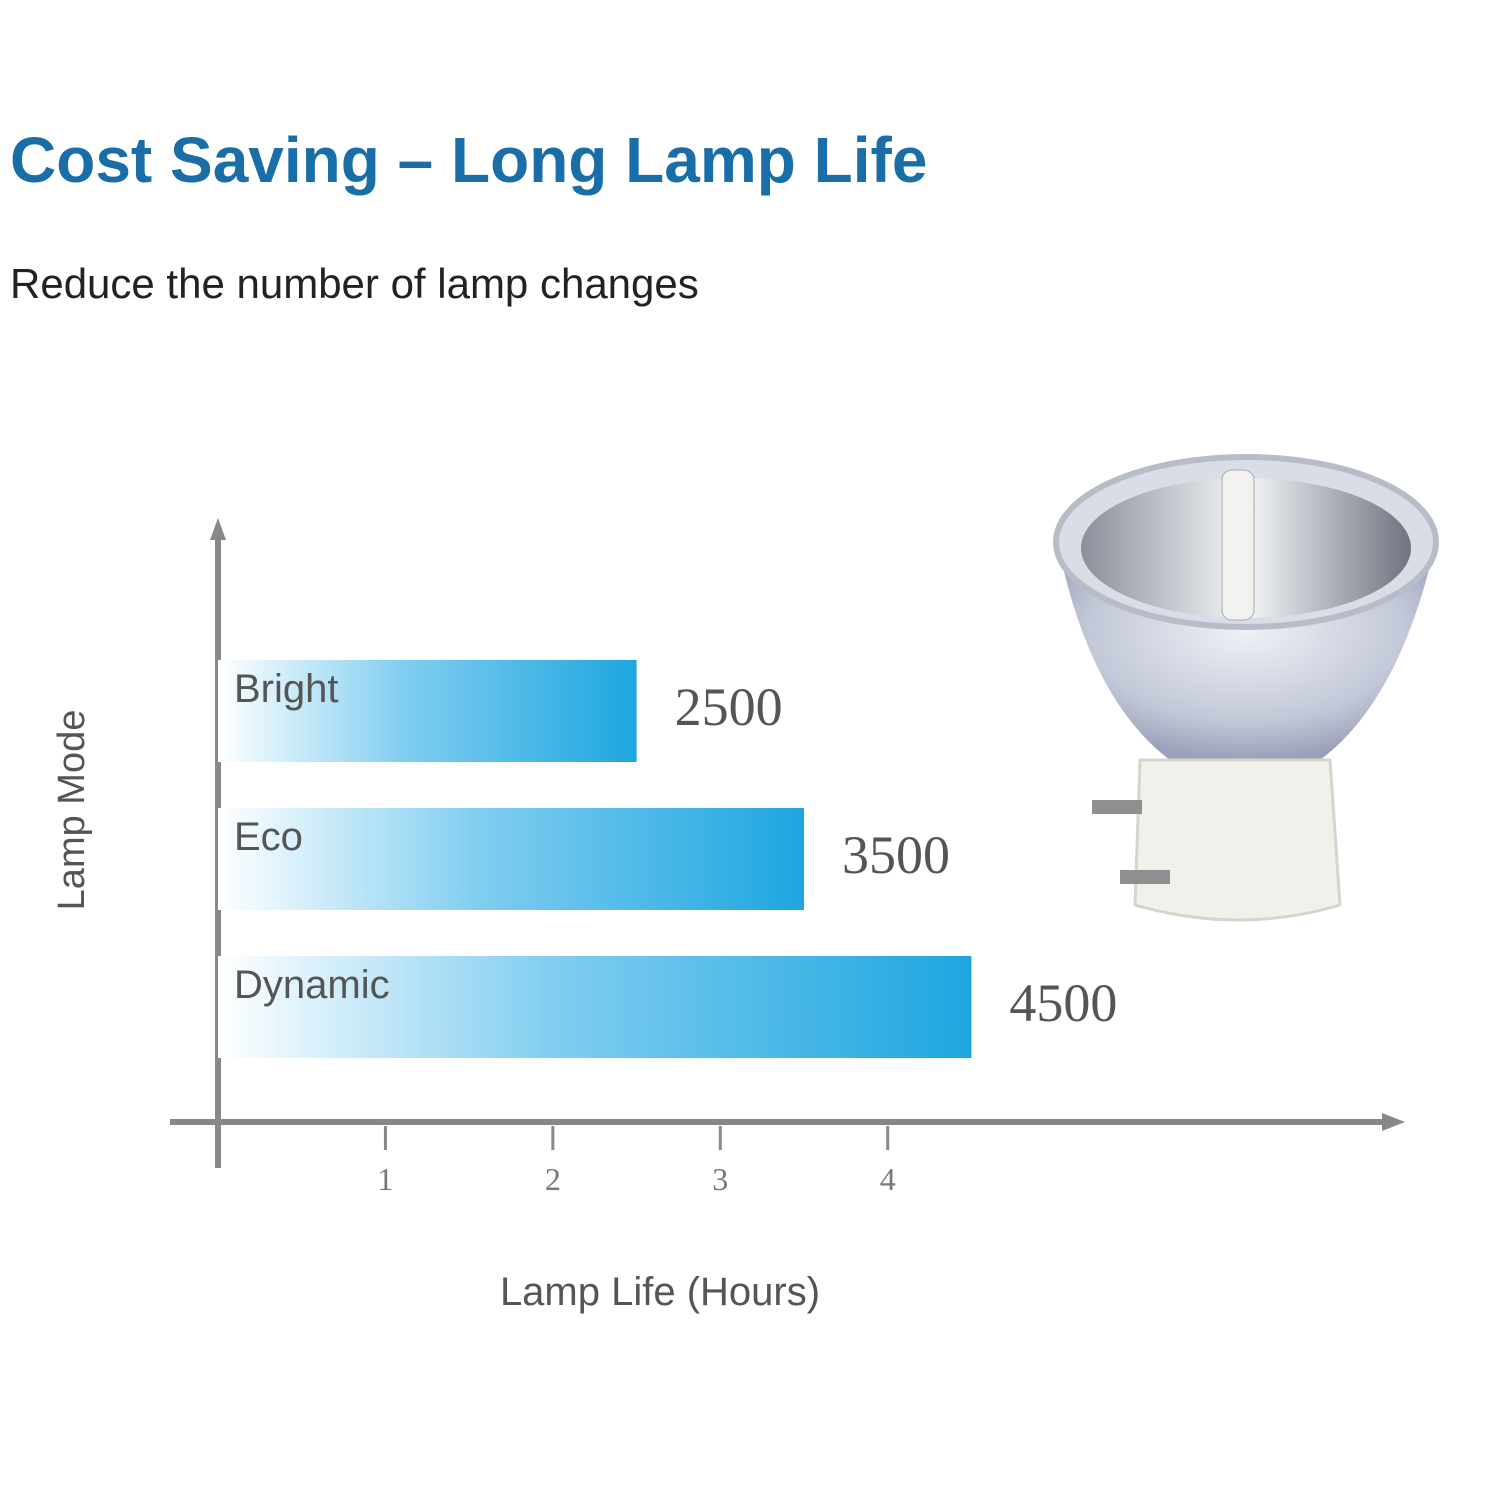  Describe the element at coordinates (729, 707) in the screenshot. I see `value-label: 2500` at that location.